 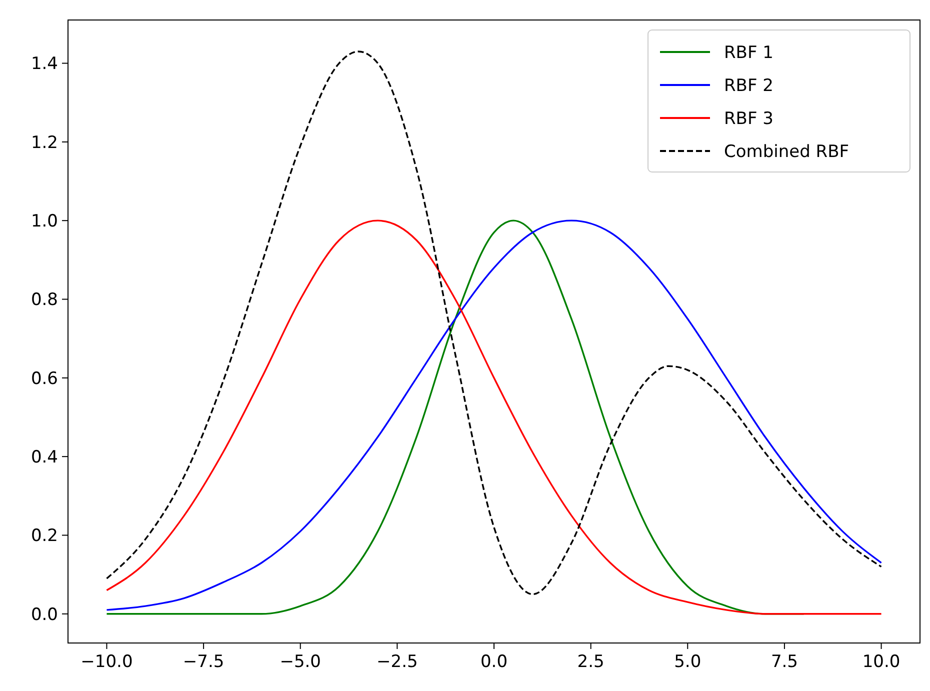 What do you see at coordinates (784, 662) in the screenshot?
I see `x-tick-label: 7.5` at bounding box center [784, 662].